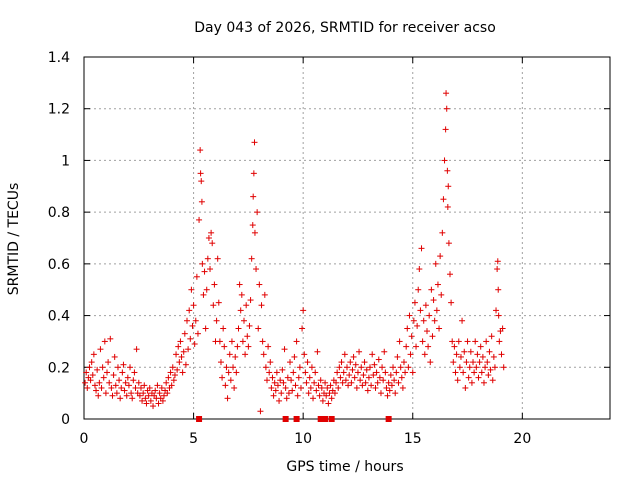  What do you see at coordinates (14, 239) in the screenshot?
I see `y-axis-label: SRMTID / TECUs` at bounding box center [14, 239].